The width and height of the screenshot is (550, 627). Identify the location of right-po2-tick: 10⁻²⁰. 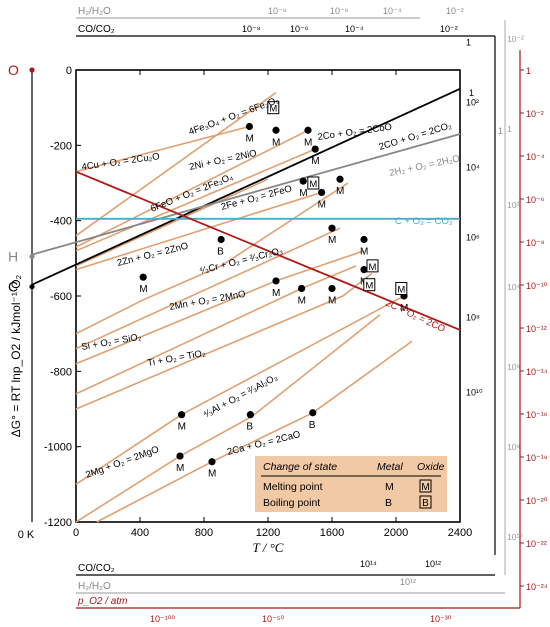
(537, 501).